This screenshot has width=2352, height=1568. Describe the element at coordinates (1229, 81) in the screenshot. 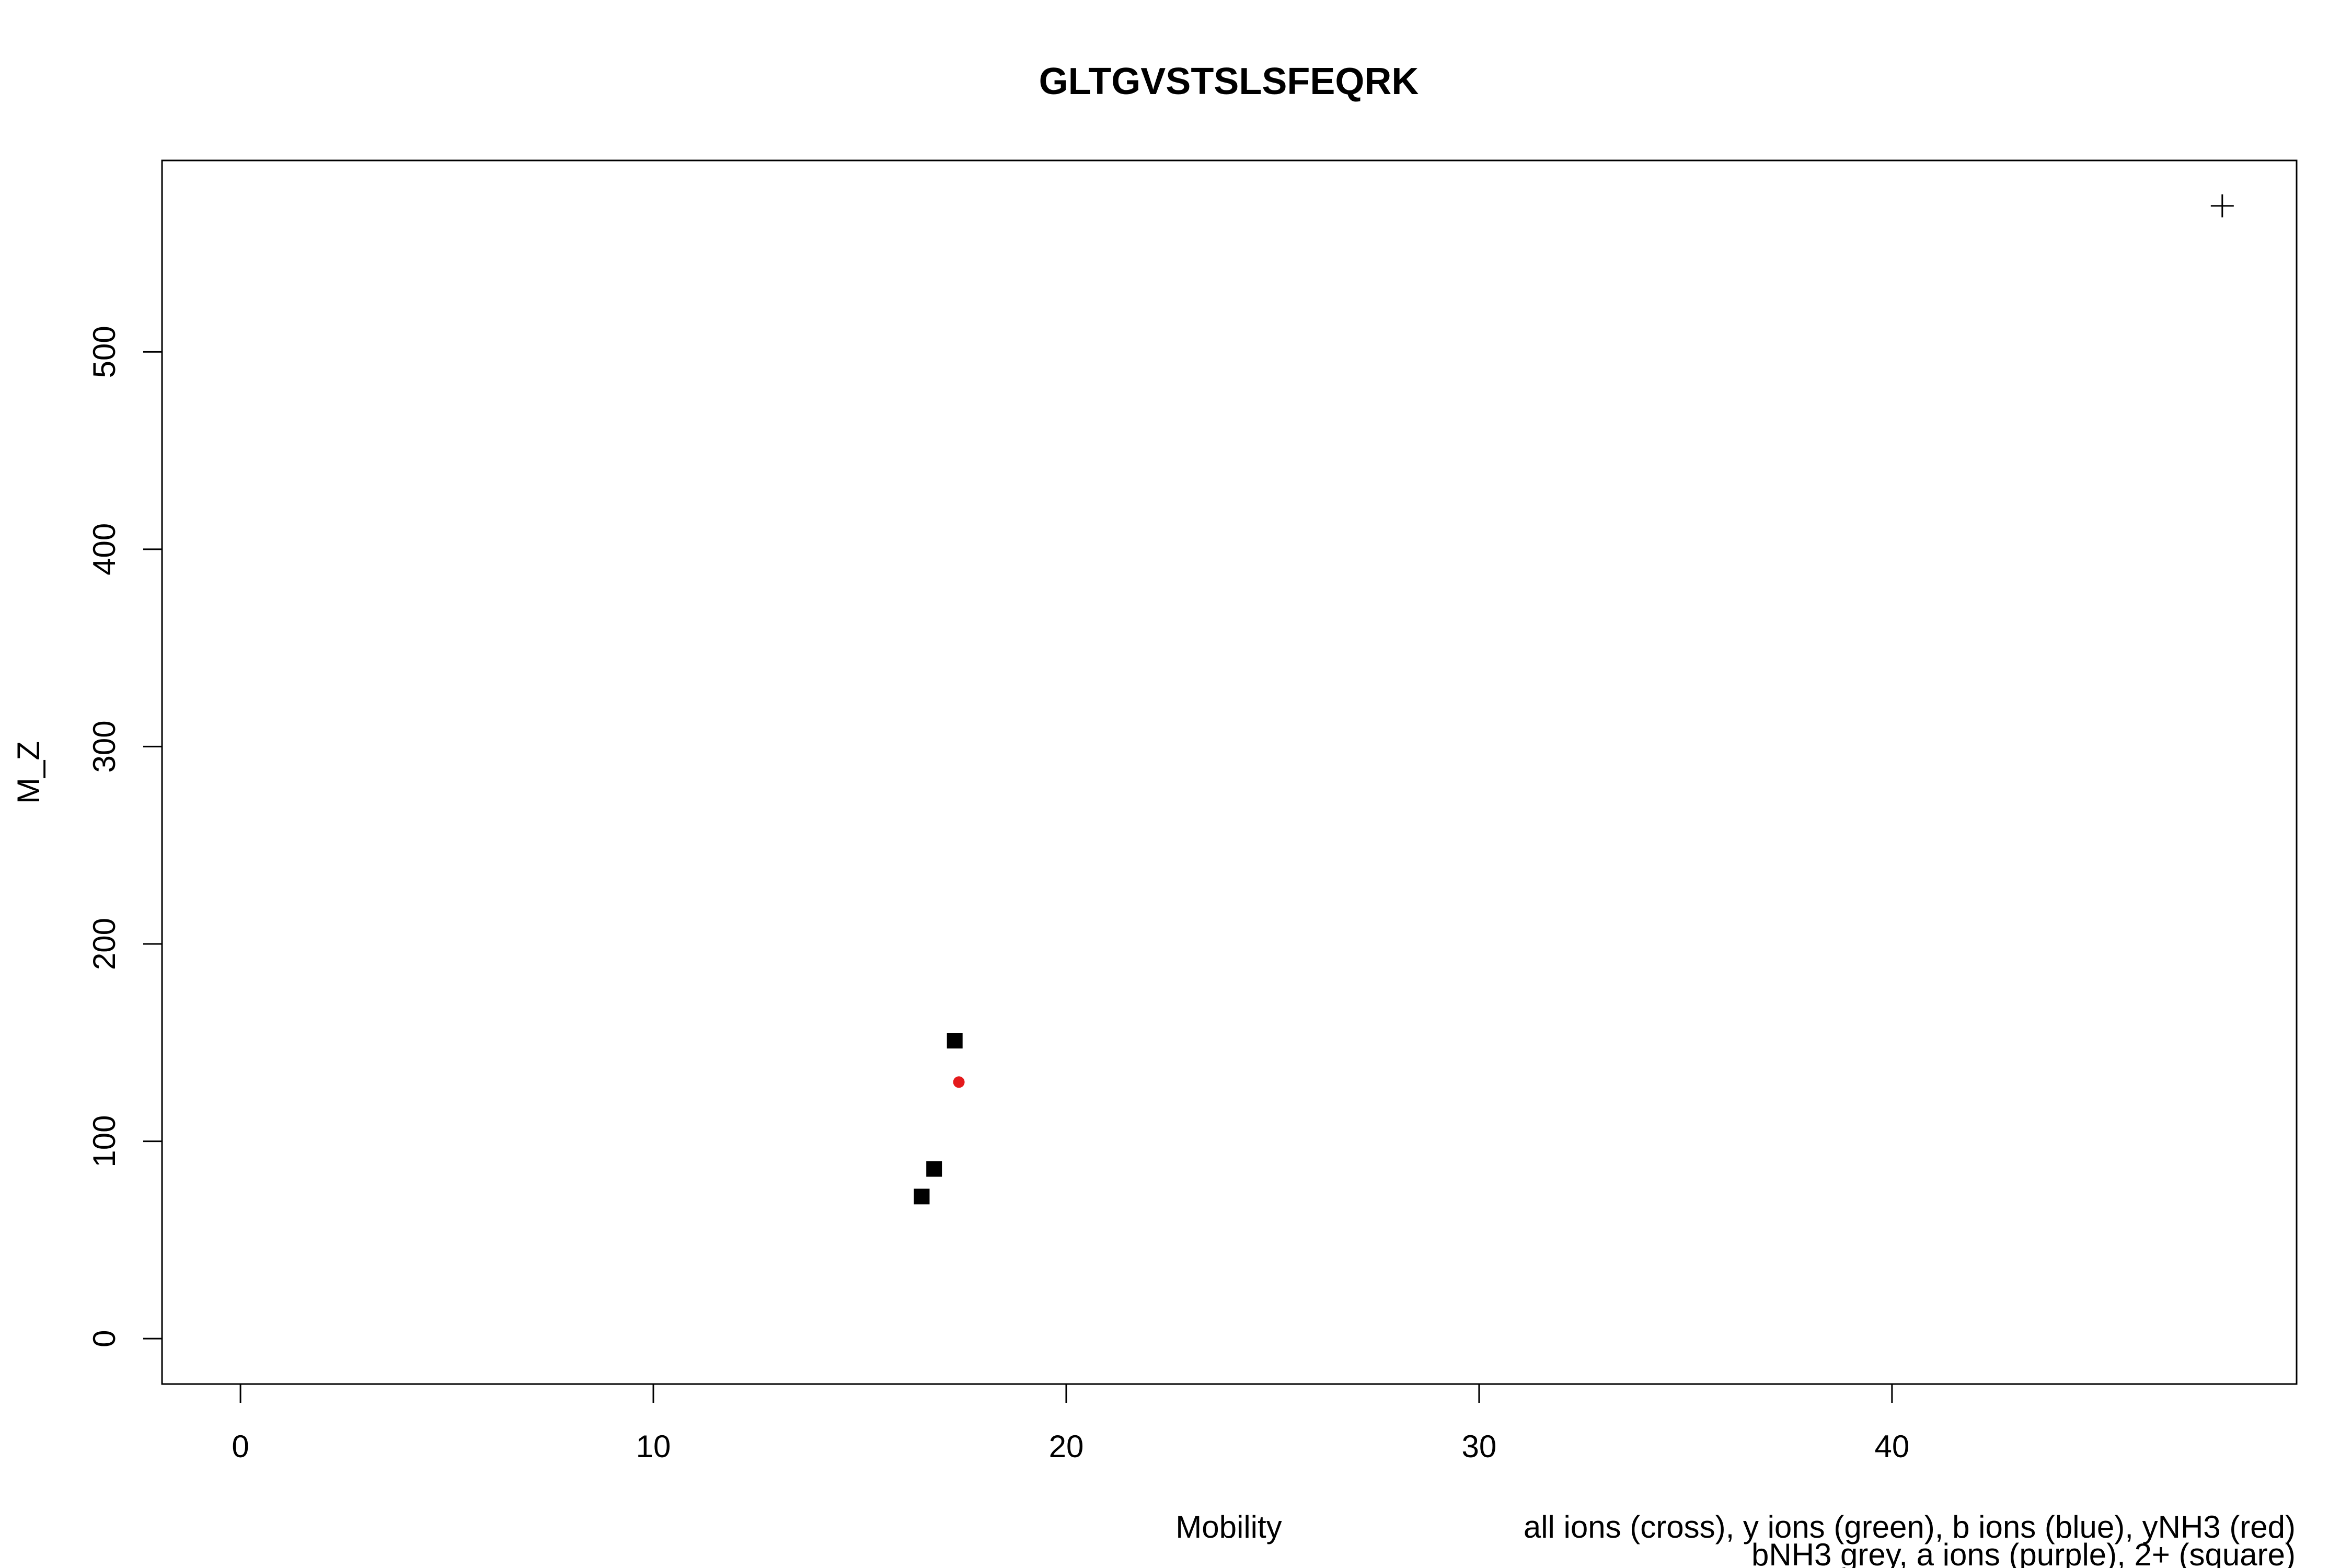

I see `chart-title: GLTGVSTSLSFEQRK` at that location.